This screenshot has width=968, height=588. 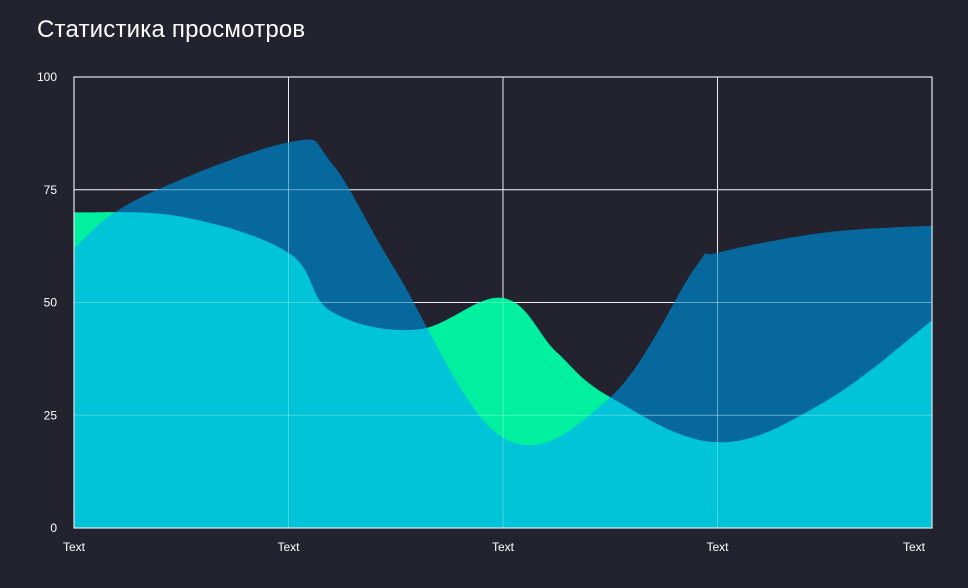 What do you see at coordinates (51, 190) in the screenshot?
I see `y-tick-label: 75` at bounding box center [51, 190].